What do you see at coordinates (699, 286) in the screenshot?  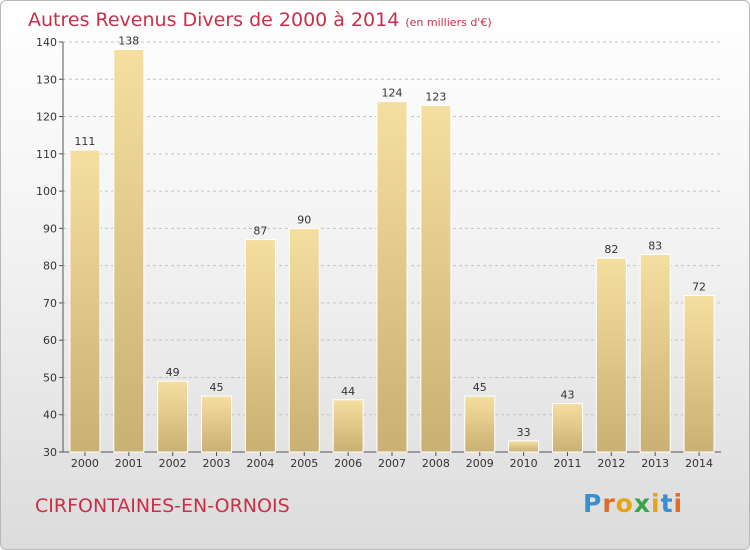 I see `bar-value-label: 72` at bounding box center [699, 286].